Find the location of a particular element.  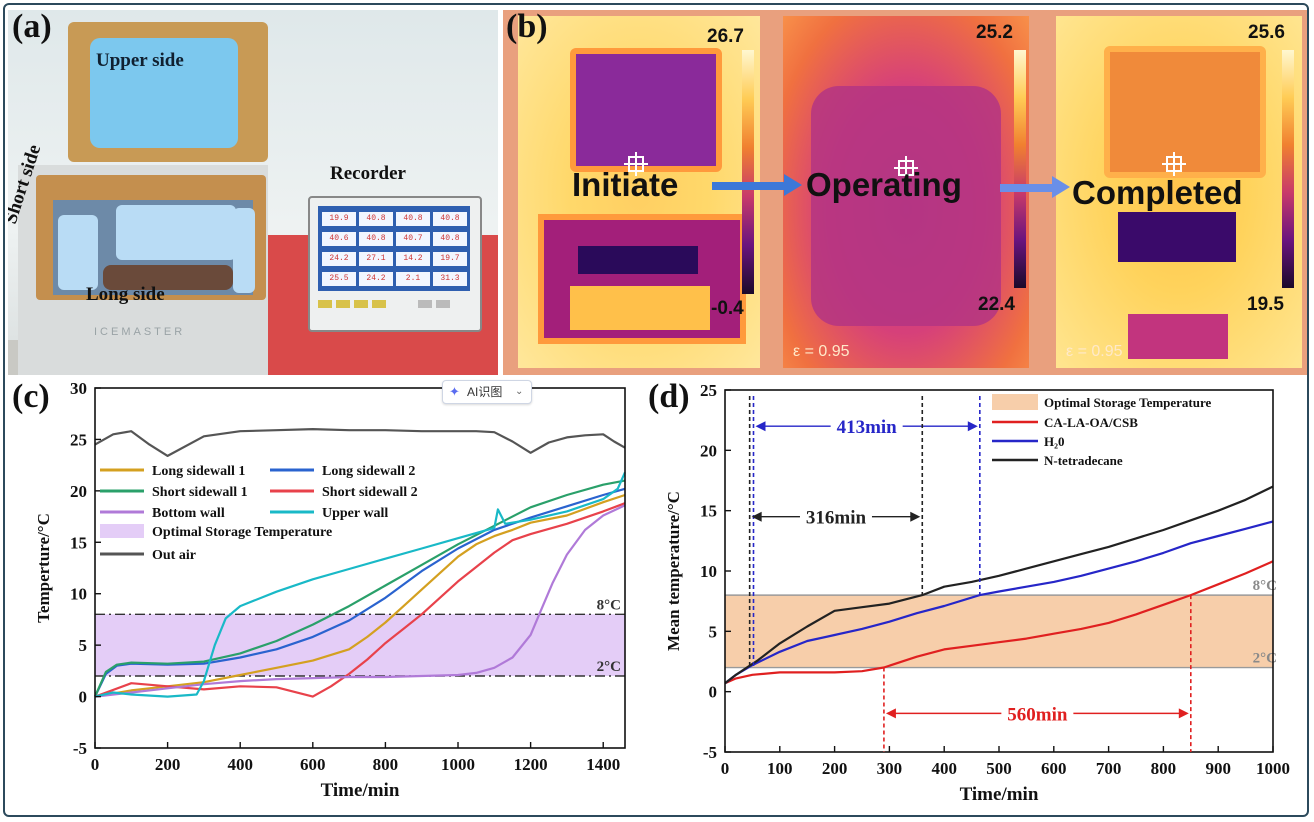

arrow-right-icon is located at coordinates (1035, 187).